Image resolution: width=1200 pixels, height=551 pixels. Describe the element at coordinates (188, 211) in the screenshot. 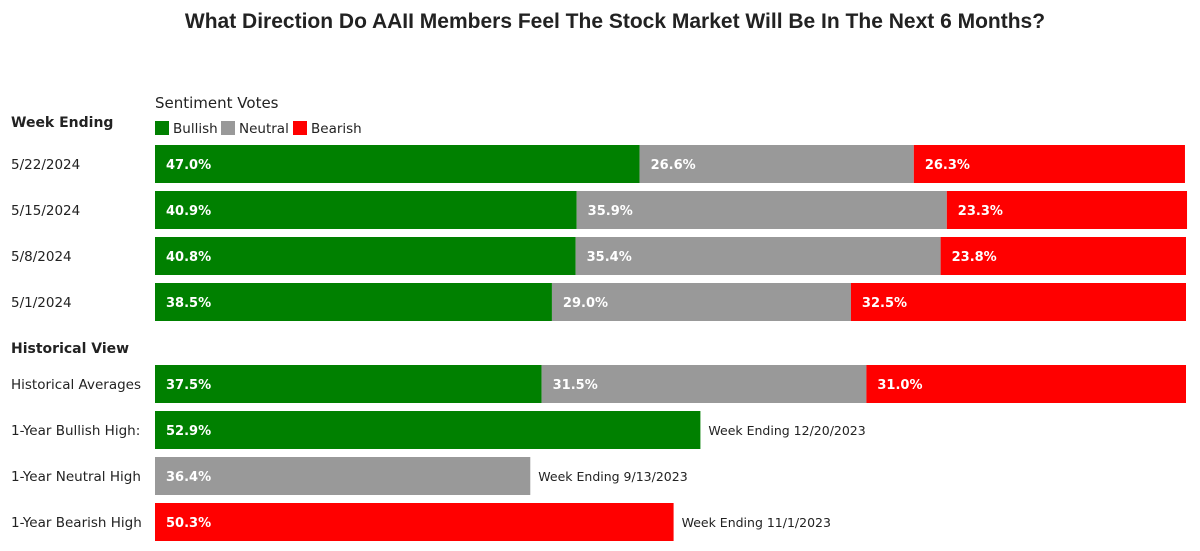

I see `bar-value-label: 40.9%` at that location.